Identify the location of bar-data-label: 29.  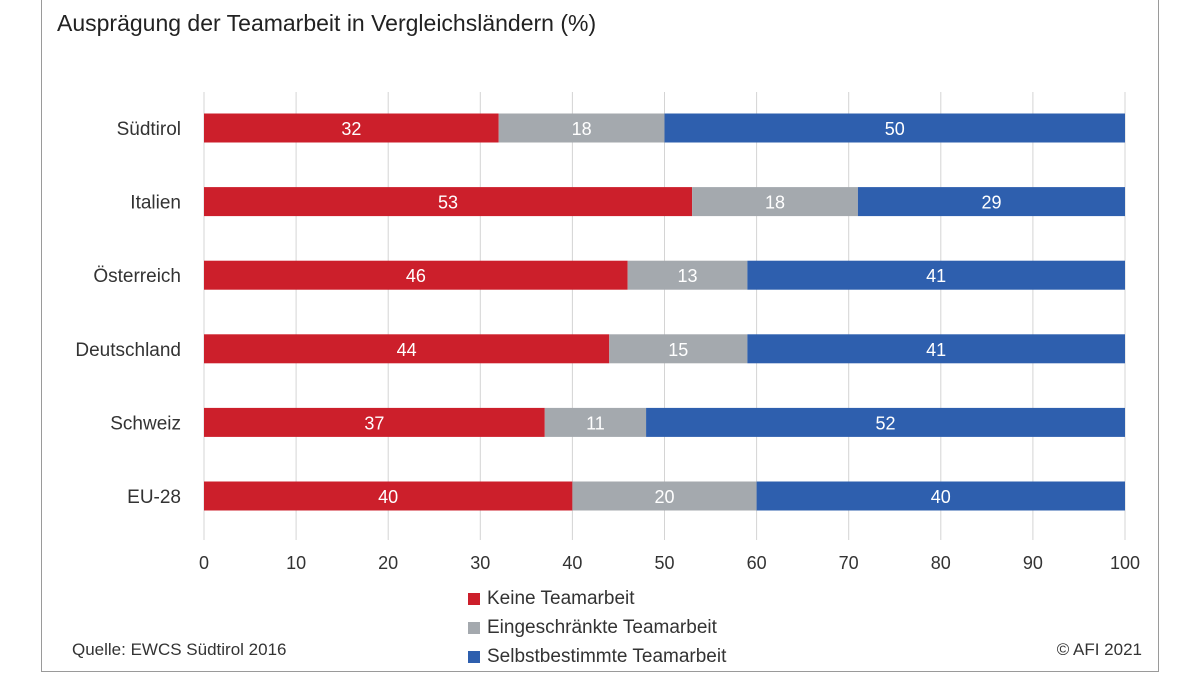
(991, 203).